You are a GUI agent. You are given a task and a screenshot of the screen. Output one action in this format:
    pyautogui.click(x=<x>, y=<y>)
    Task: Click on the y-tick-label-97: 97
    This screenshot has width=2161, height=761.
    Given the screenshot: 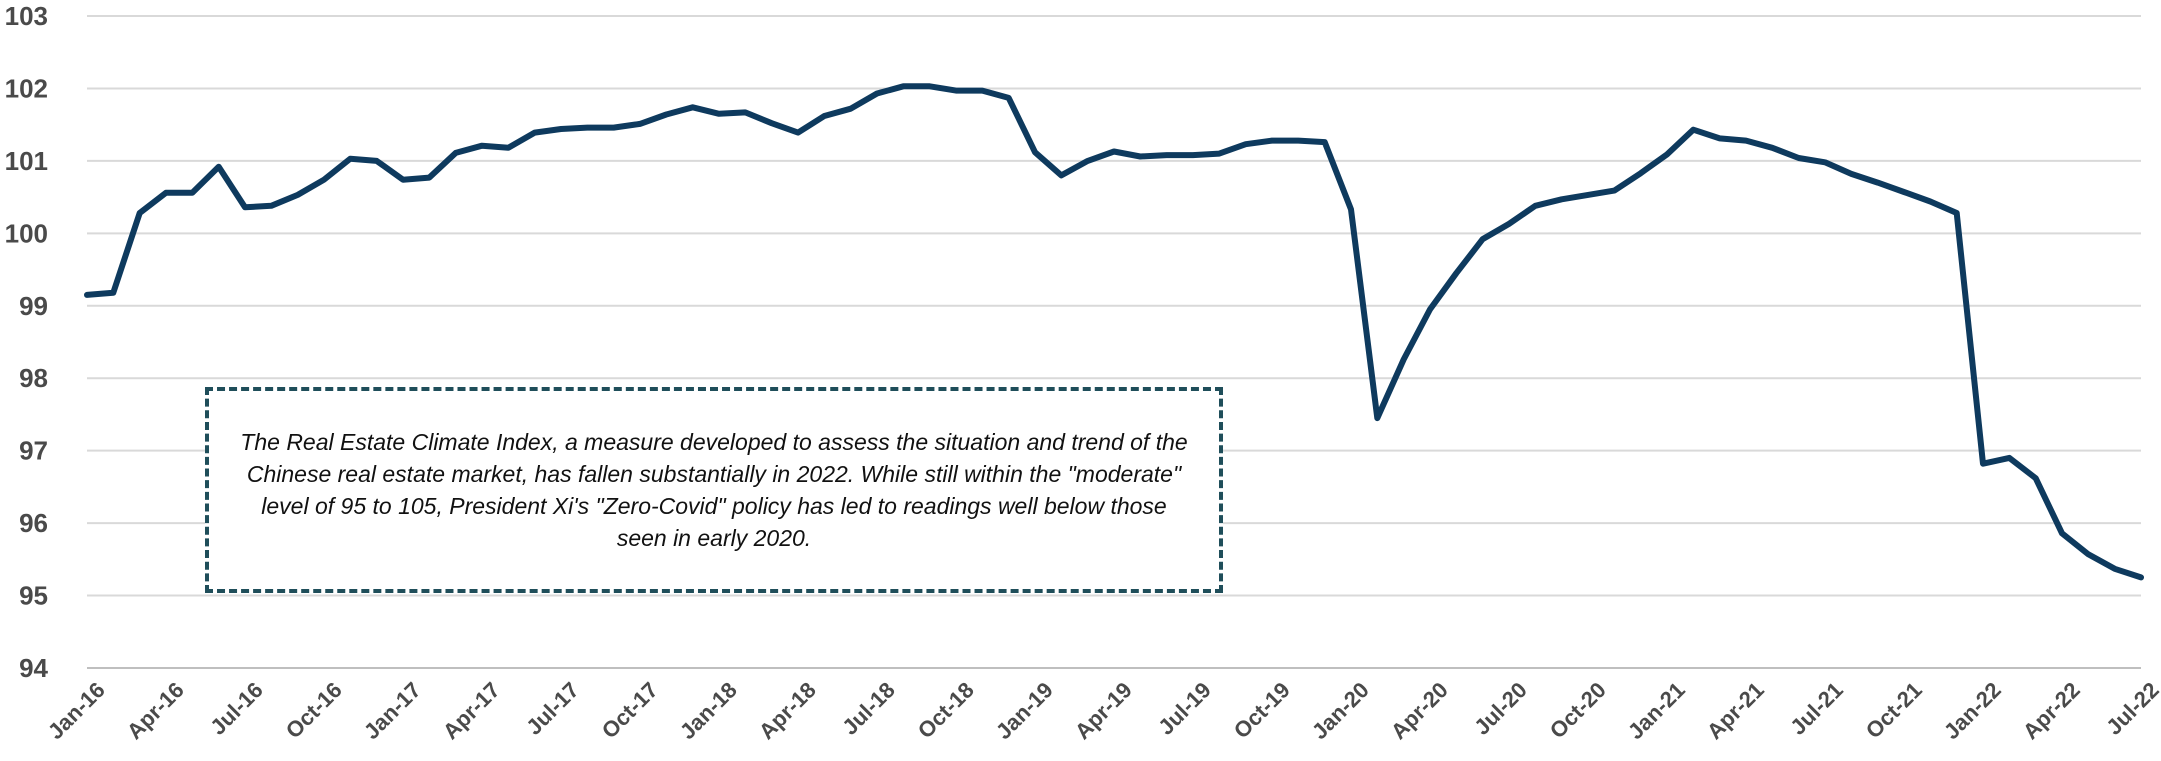 What is the action you would take?
    pyautogui.click(x=33, y=451)
    